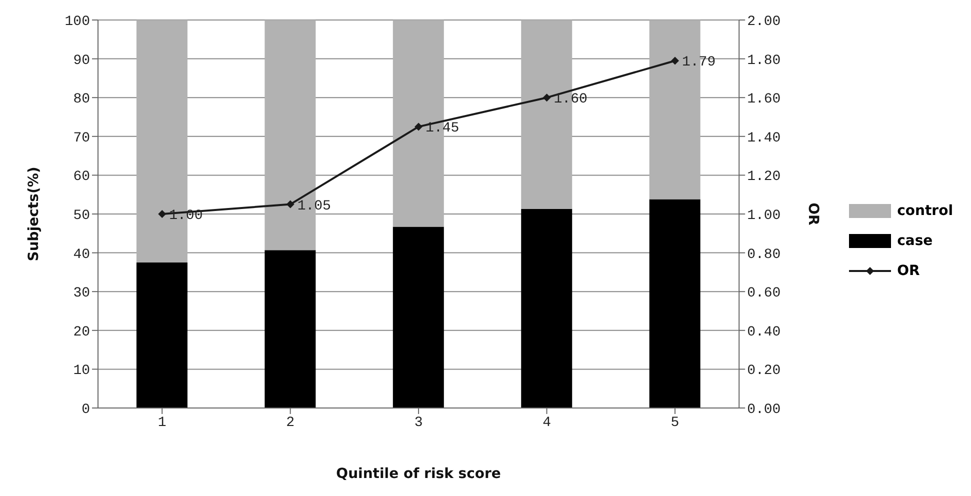 This screenshot has width=971, height=496. What do you see at coordinates (81, 138) in the screenshot?
I see `y-tick-label: 70` at bounding box center [81, 138].